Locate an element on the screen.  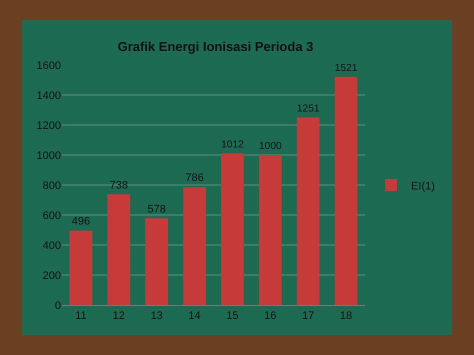
chart-title: Grafik Energi Ionisasi Perioda 3 is located at coordinates (216, 46).